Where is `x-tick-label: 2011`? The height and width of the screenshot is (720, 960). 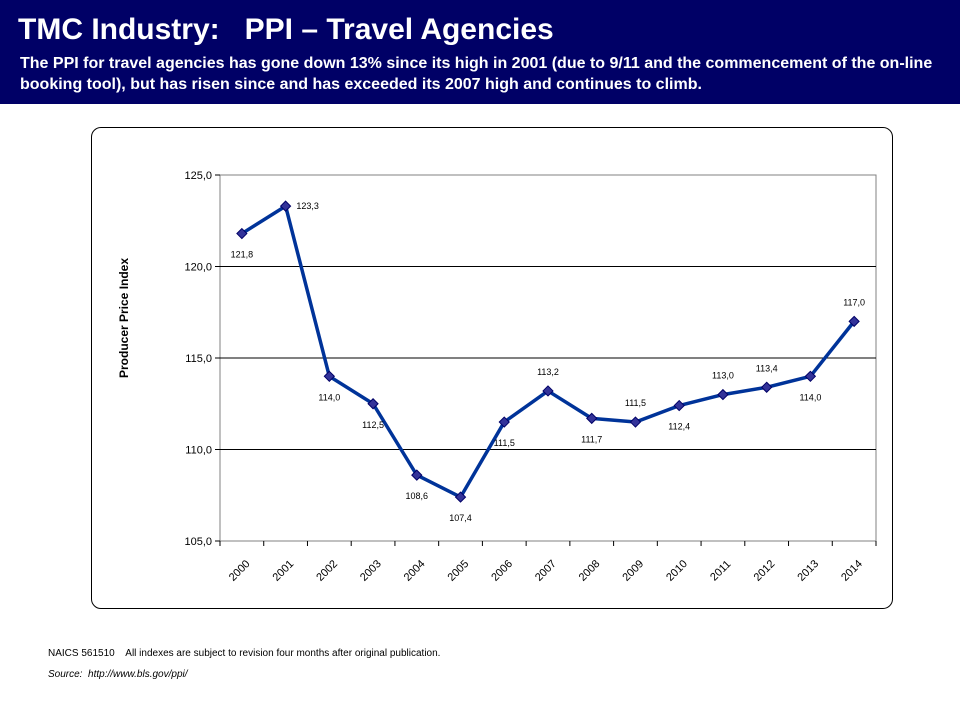 x-tick-label: 2011 is located at coordinates (720, 570).